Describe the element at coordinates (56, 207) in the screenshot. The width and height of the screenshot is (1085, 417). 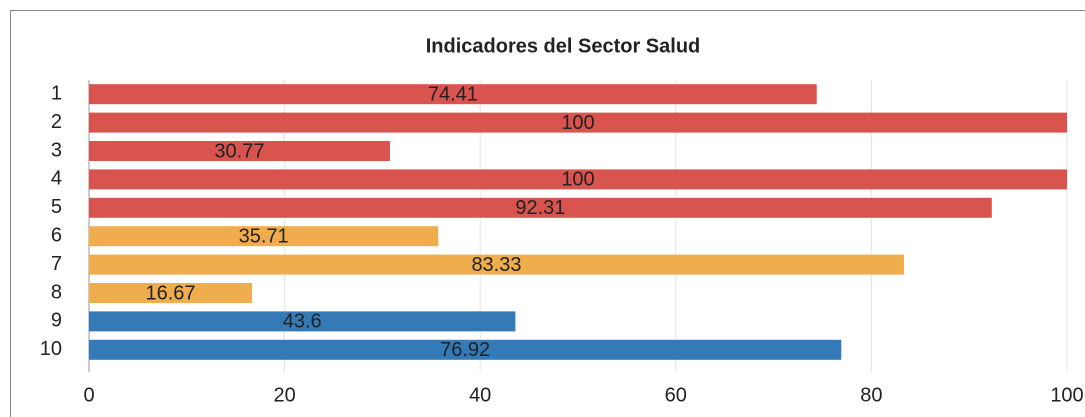
I see `y-tick-label: 5` at that location.